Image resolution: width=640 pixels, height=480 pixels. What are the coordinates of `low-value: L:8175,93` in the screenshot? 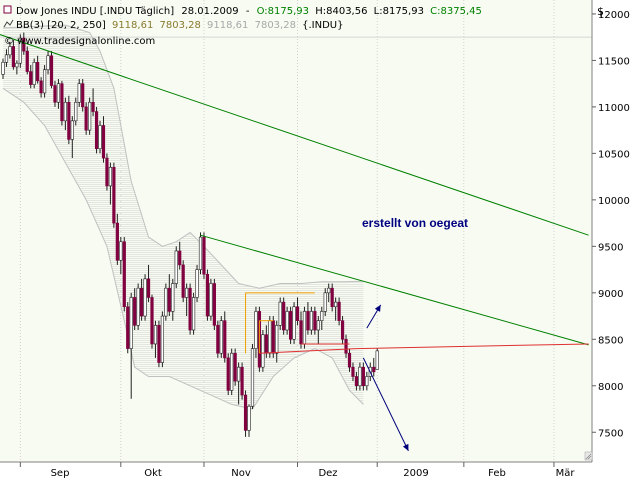 It's located at (399, 11).